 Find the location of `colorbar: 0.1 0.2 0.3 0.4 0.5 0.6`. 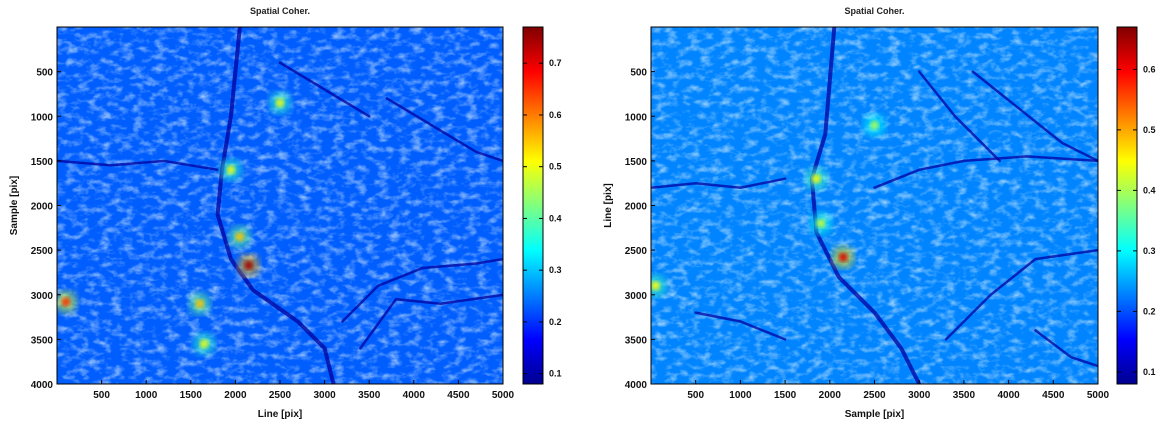

colorbar: 0.1 0.2 0.3 0.4 0.5 0.6 is located at coordinates (1136, 205).